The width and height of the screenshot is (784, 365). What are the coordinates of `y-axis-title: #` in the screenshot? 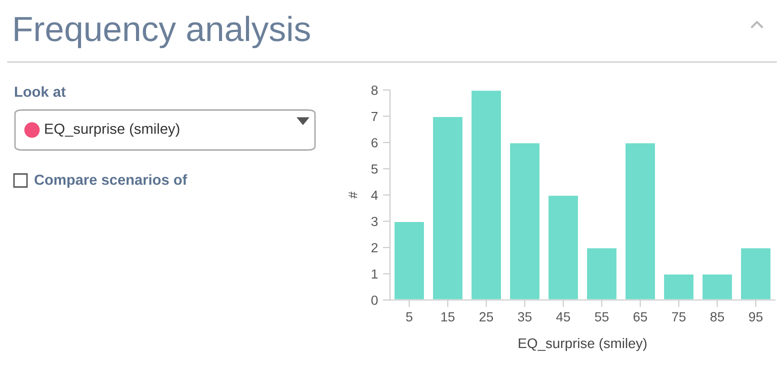 It's located at (353, 195).